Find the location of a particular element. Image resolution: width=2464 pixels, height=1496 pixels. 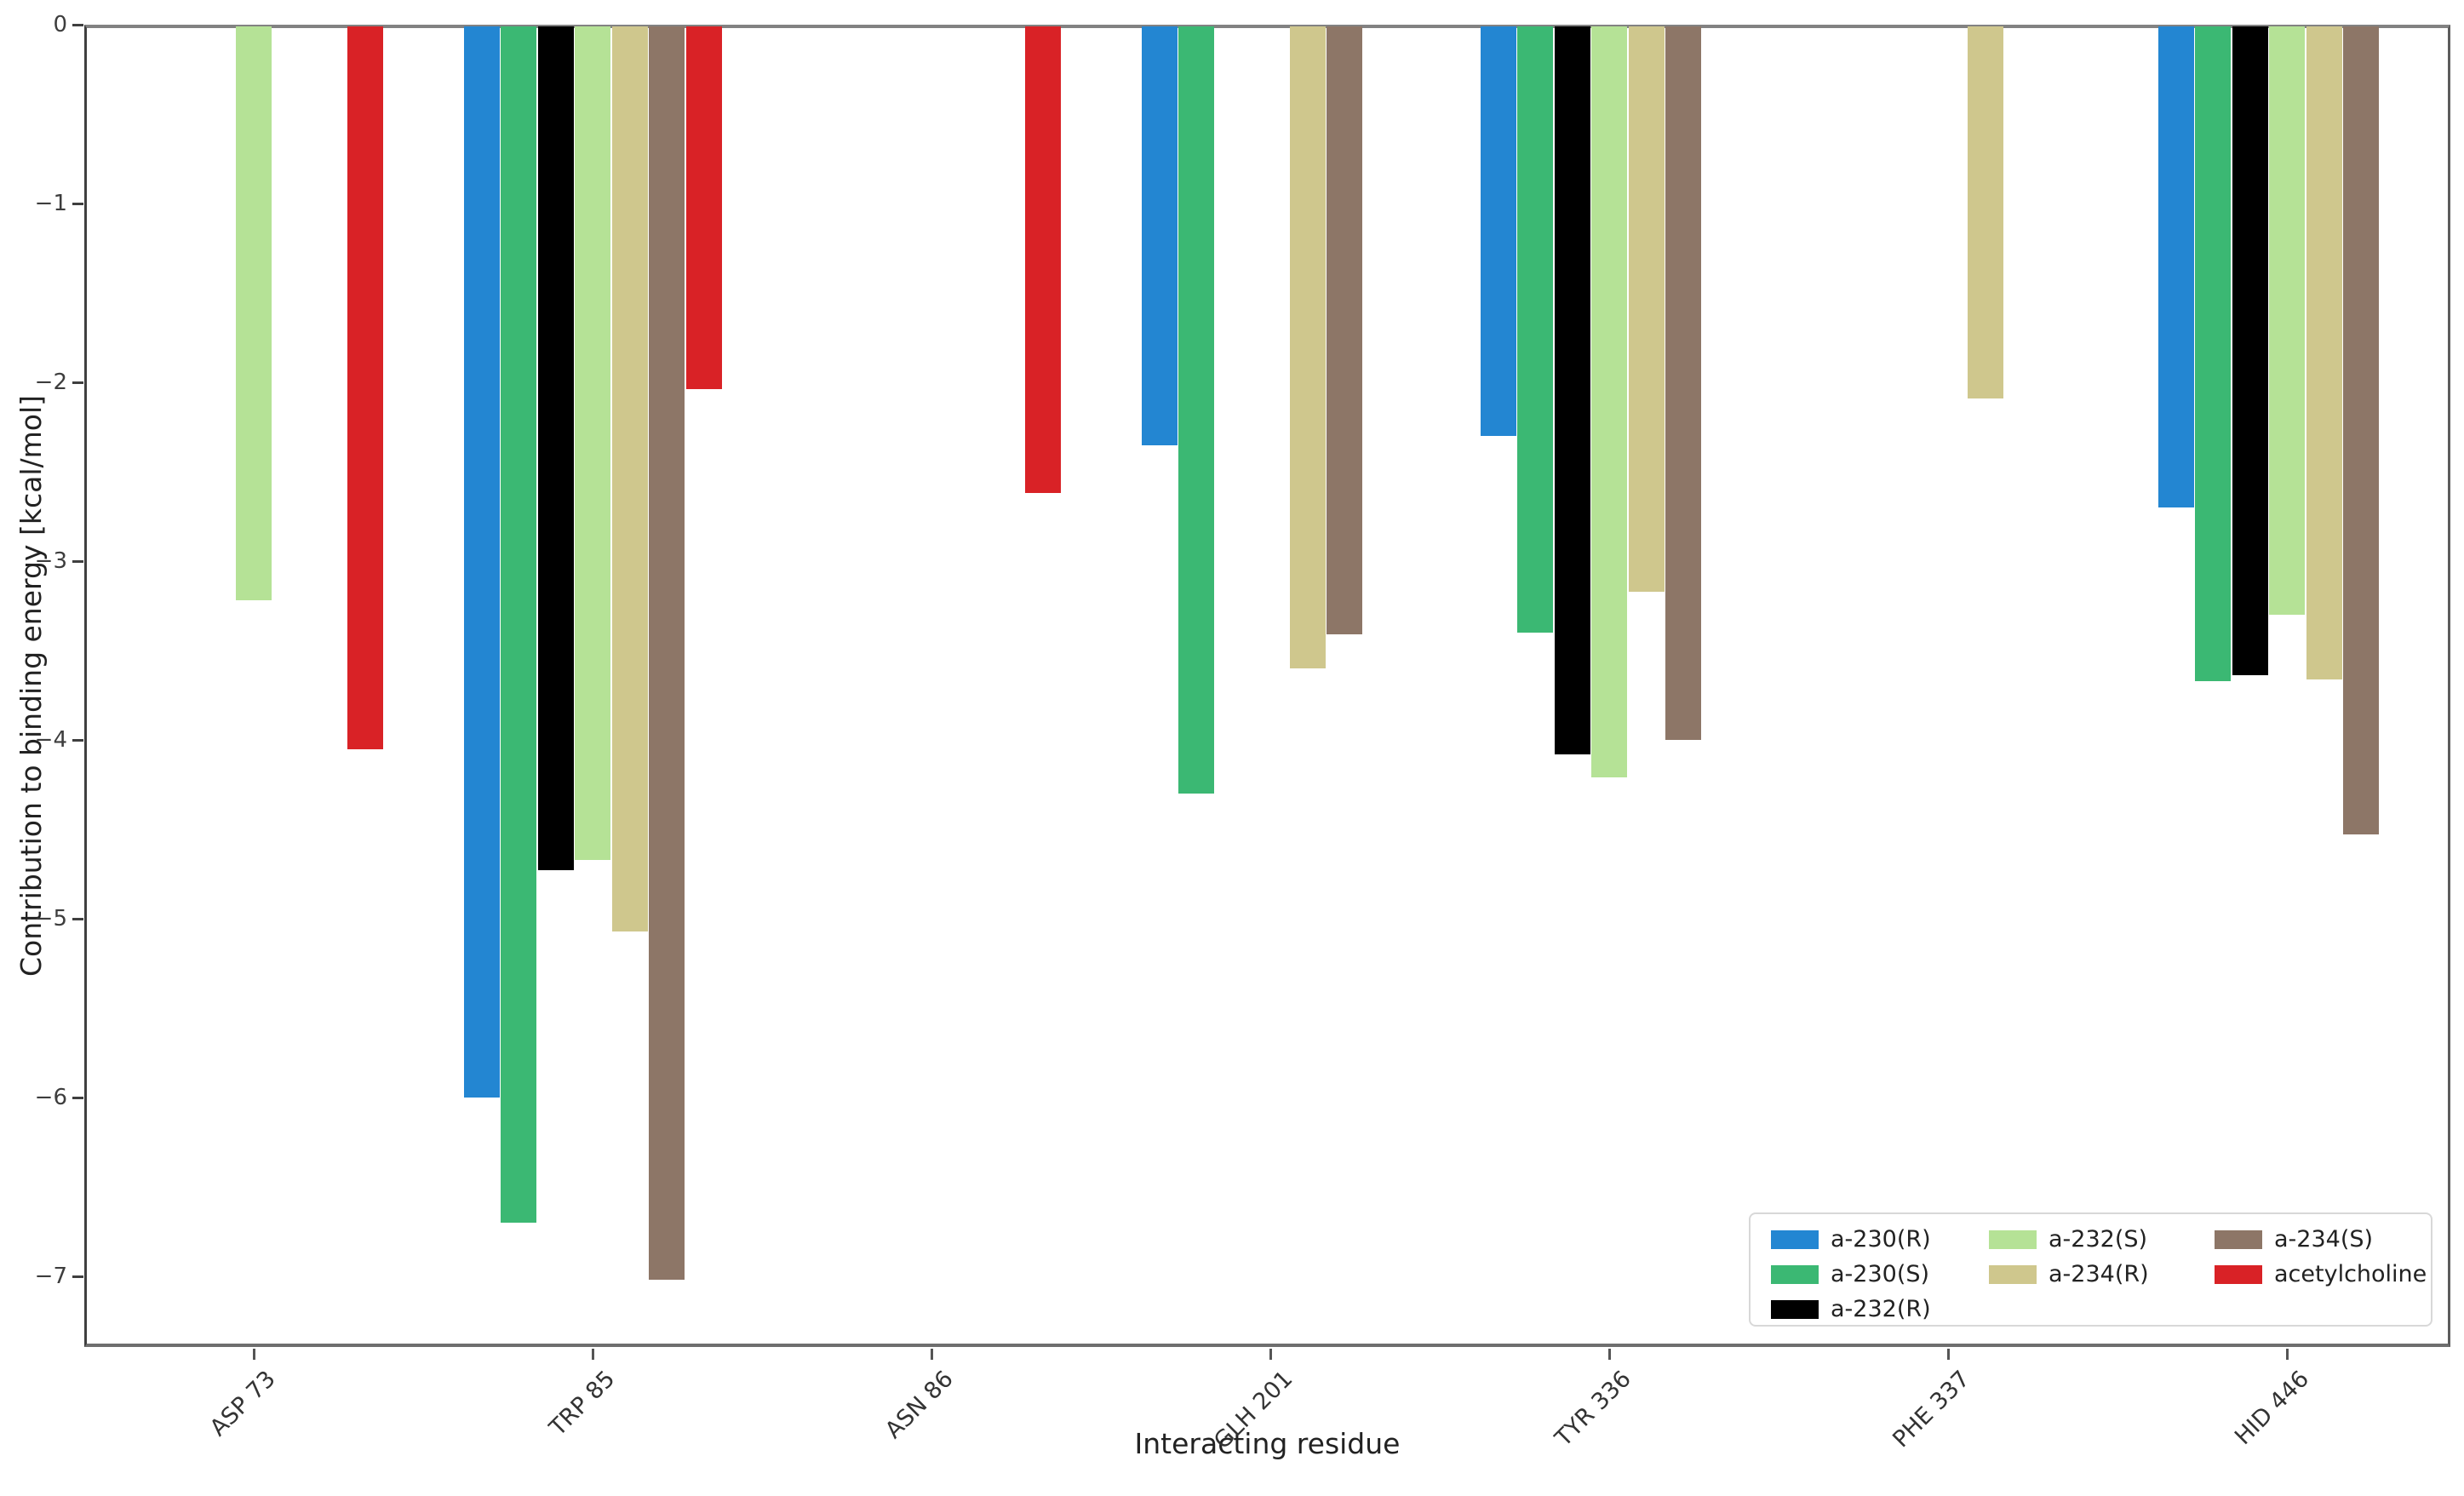

bar-a-234(R)-PHE 337 is located at coordinates (1985, 212).